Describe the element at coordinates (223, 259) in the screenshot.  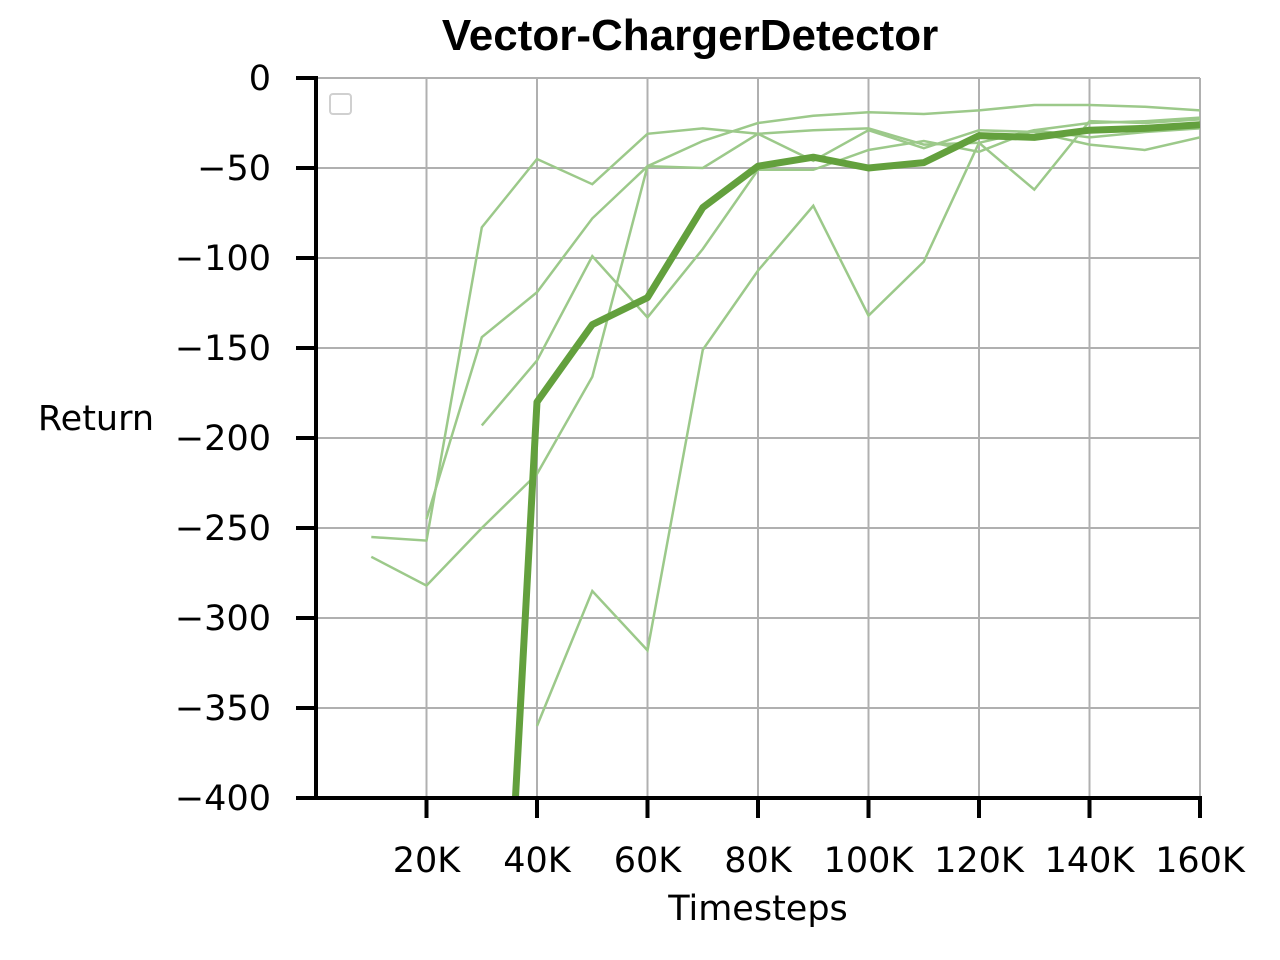
I see `y-tick-label: −100` at that location.